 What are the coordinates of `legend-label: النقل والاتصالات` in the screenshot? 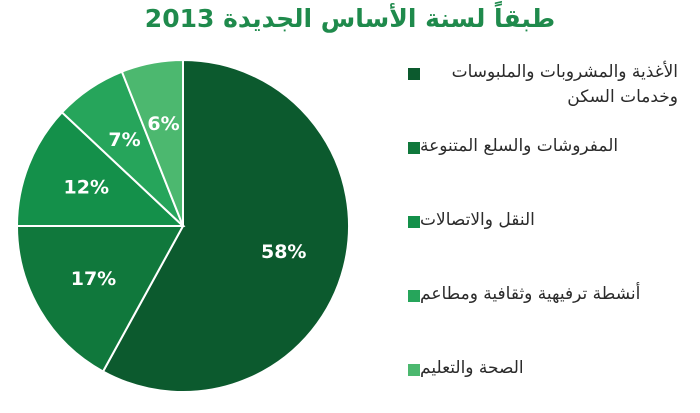 It's located at (477, 220).